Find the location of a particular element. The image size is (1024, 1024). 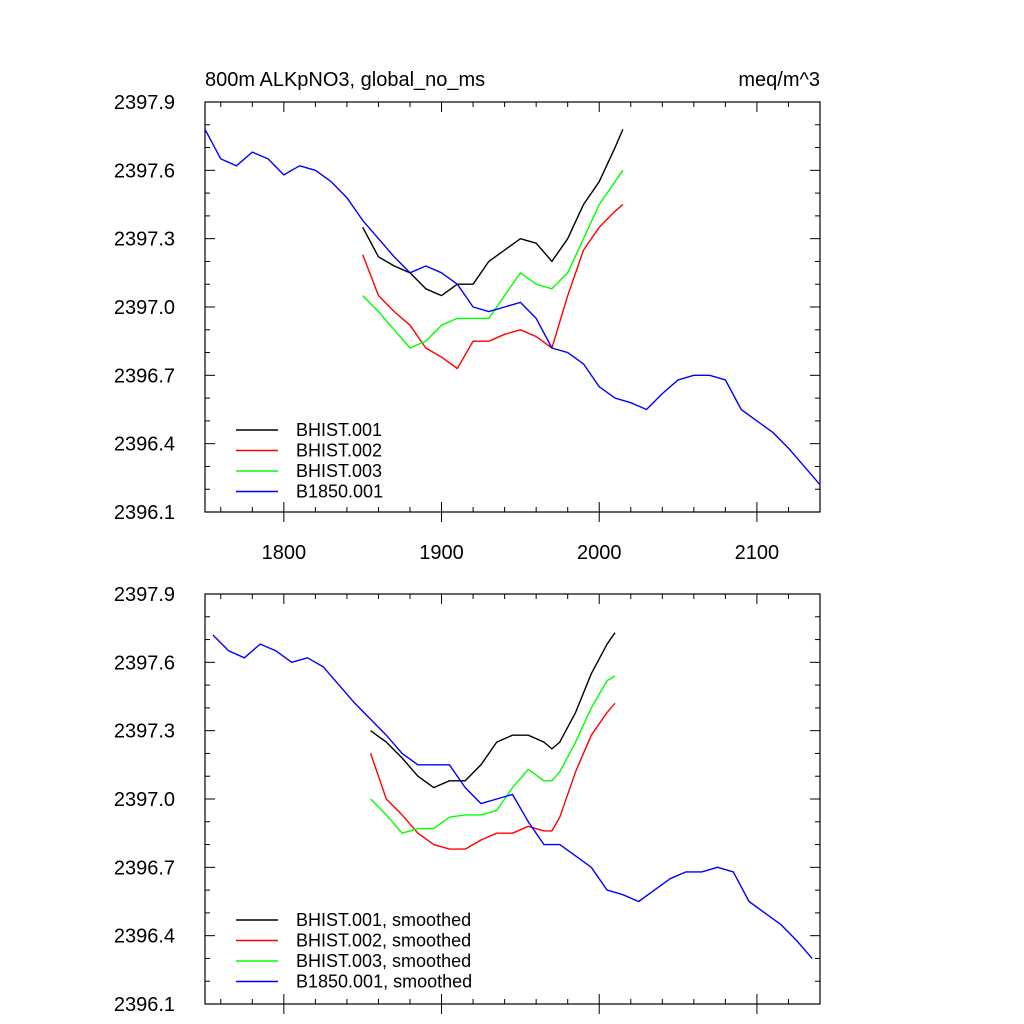

units-label: meq/m^3 is located at coordinates (779, 80).